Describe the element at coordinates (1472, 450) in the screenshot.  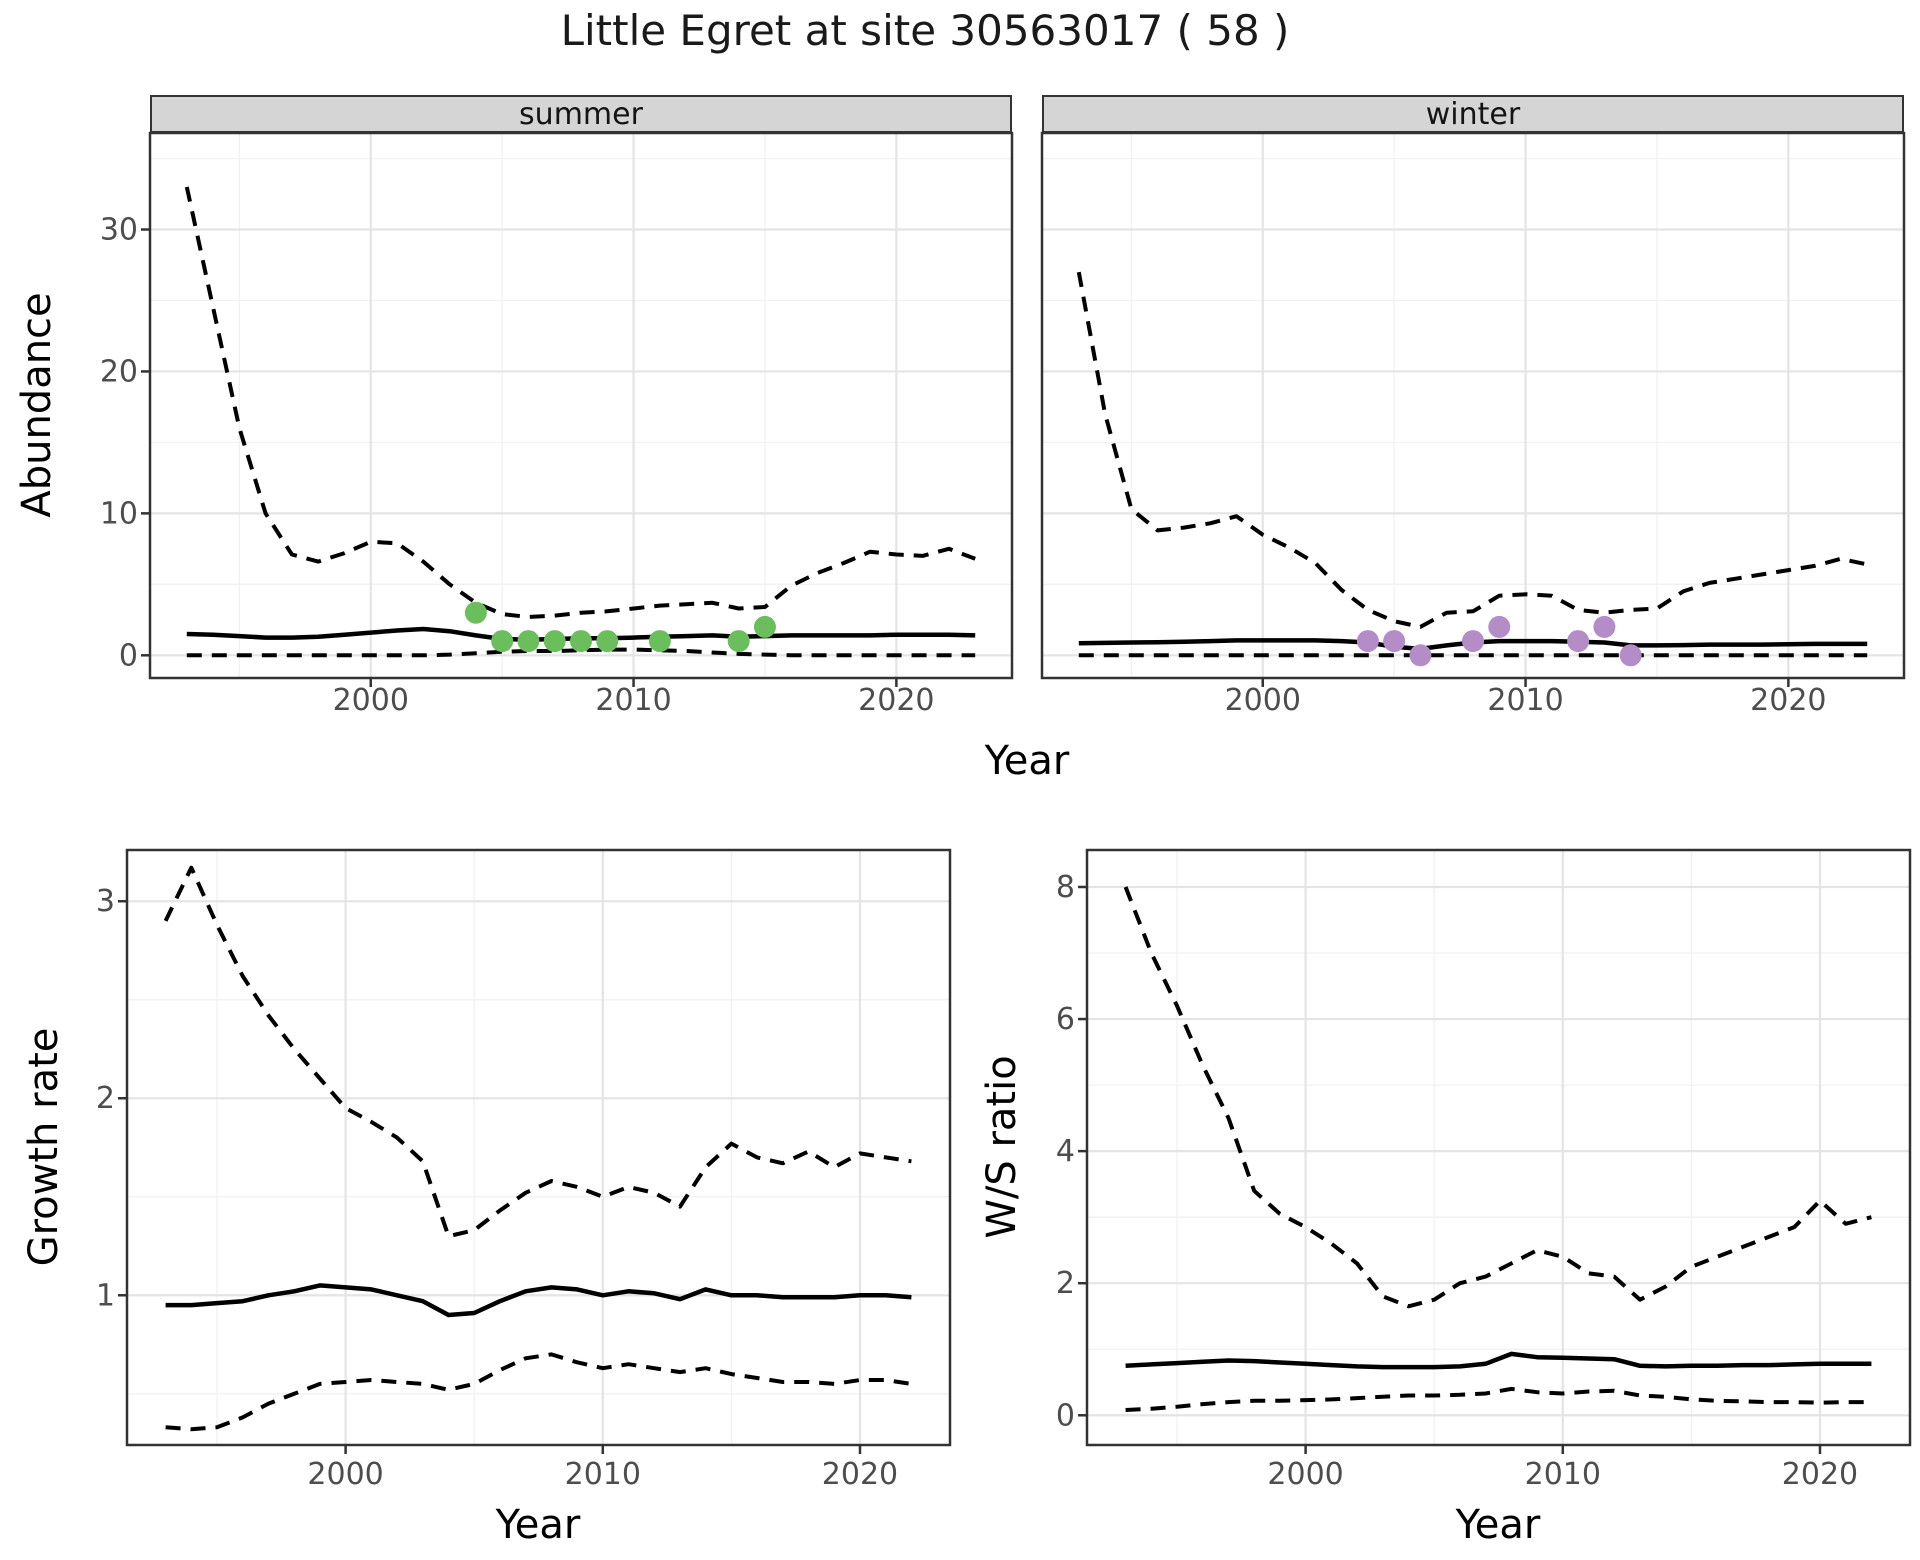
I see `abundance-winter-series-upper-95-ci` at that location.